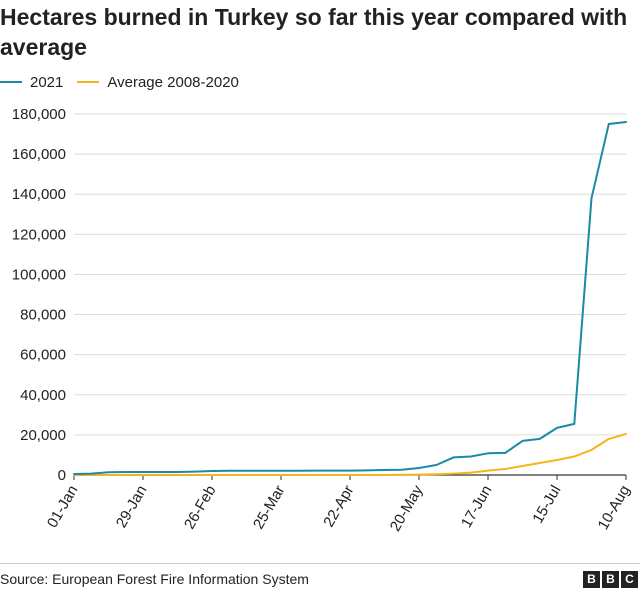 The height and width of the screenshot is (593, 640). Describe the element at coordinates (39, 194) in the screenshot. I see `y-tick-label: 140,000` at that location.